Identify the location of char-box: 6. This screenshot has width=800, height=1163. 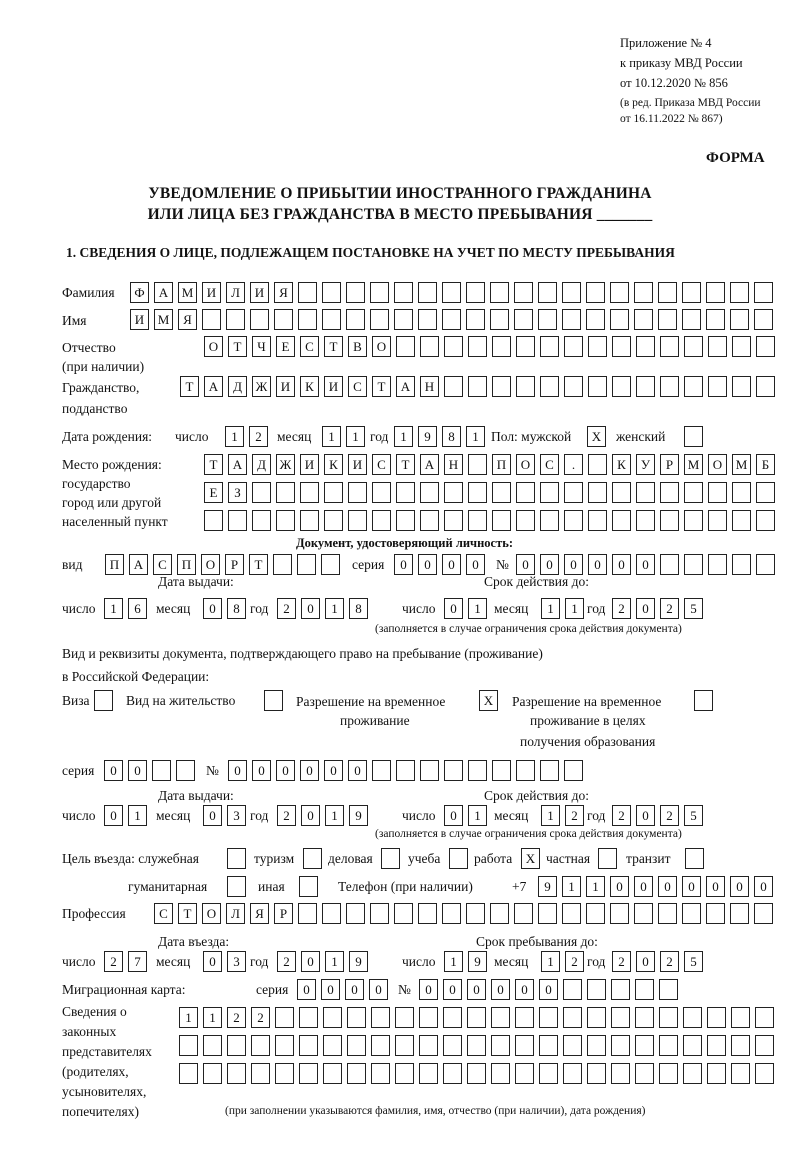
(137, 608).